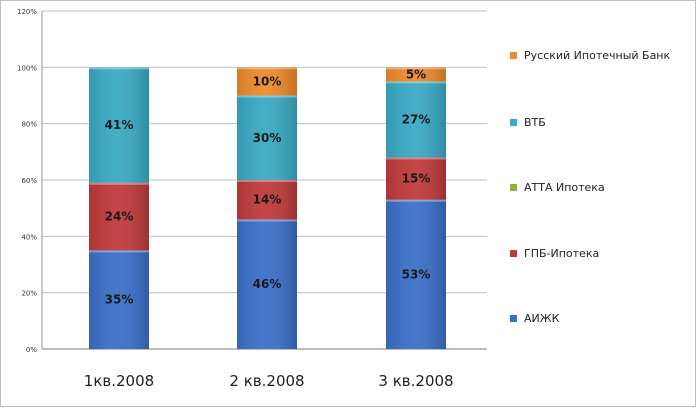 The height and width of the screenshot is (409, 698). I want to click on data-label: 10%, so click(267, 81).